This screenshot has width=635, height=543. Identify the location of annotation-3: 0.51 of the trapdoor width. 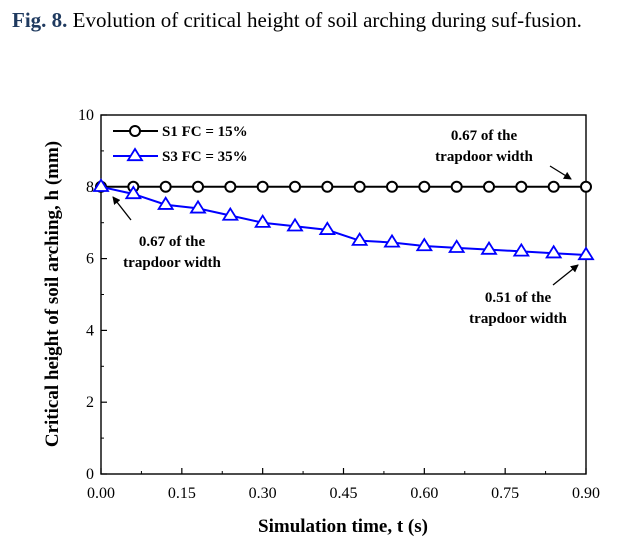
(524, 295).